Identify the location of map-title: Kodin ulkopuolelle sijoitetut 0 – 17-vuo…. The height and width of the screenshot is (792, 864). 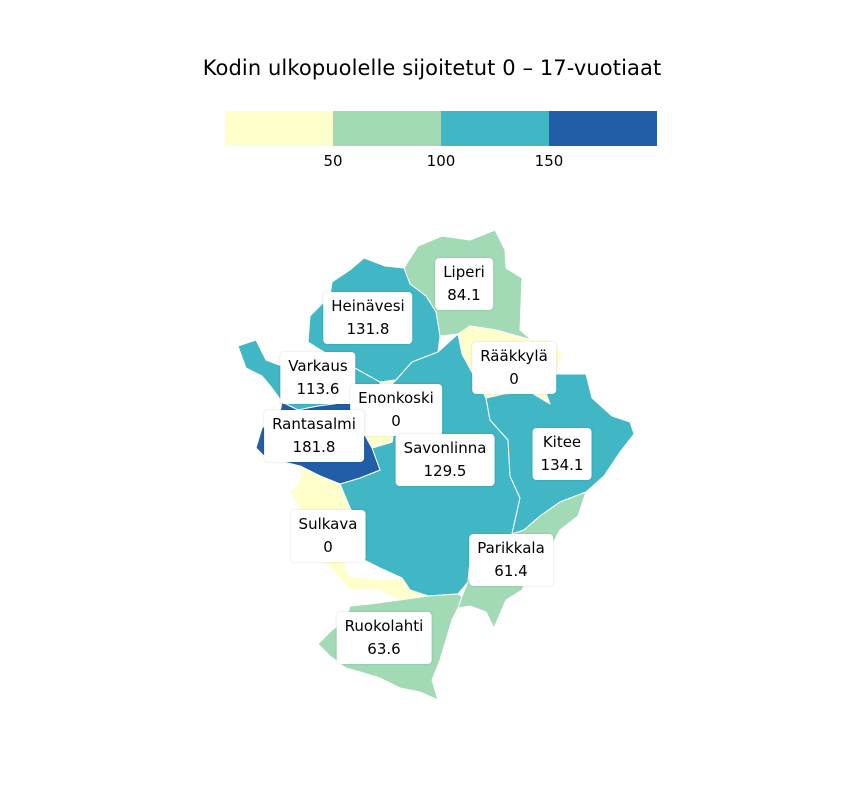
(432, 68).